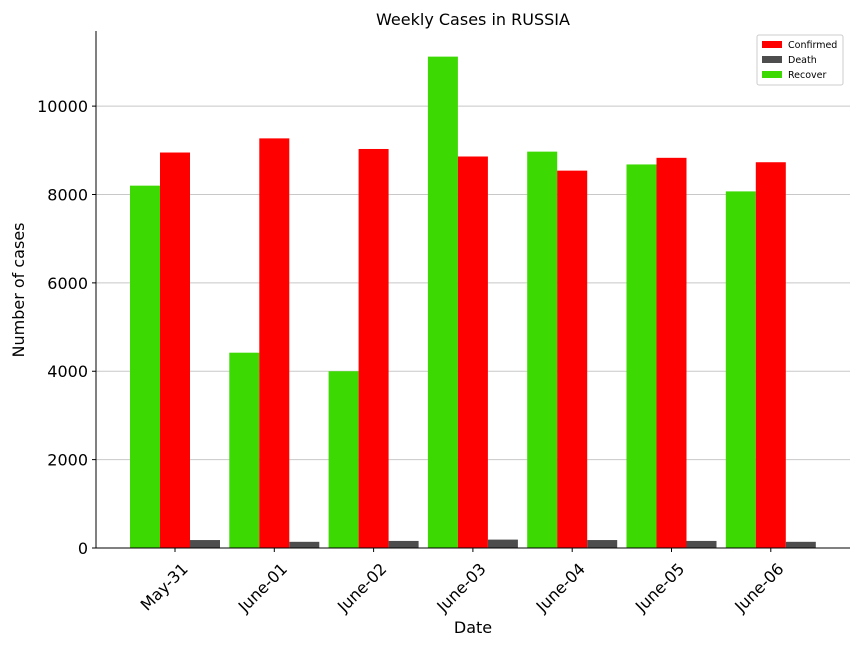 The height and width of the screenshot is (648, 864). Describe the element at coordinates (164, 586) in the screenshot. I see `x-tick-label: May-31` at that location.